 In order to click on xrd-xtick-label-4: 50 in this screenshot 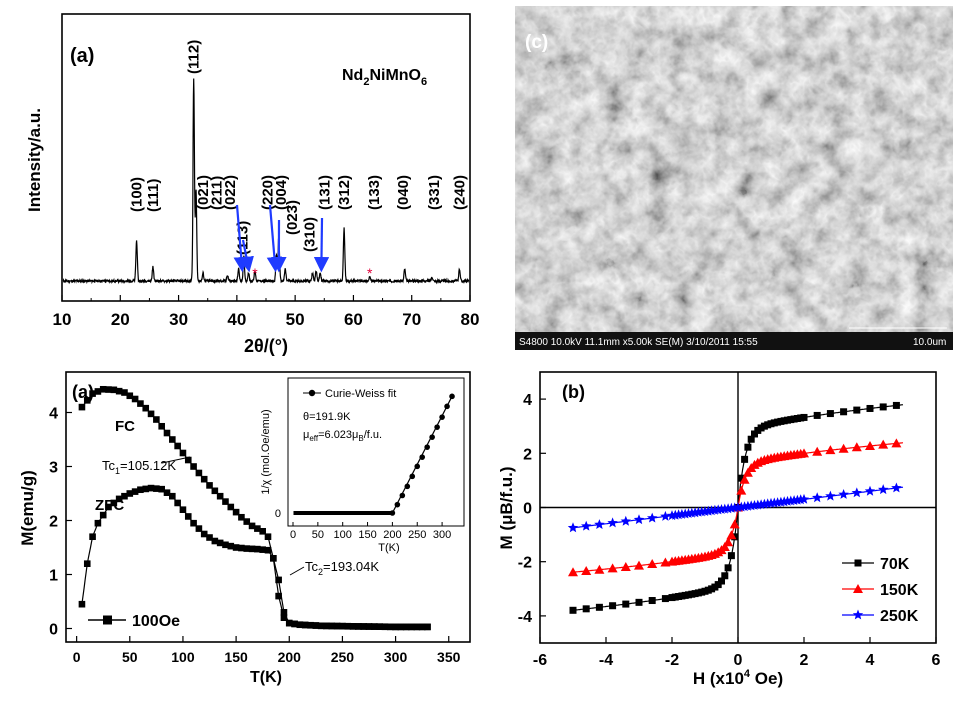, I will do `click(295, 319)`.